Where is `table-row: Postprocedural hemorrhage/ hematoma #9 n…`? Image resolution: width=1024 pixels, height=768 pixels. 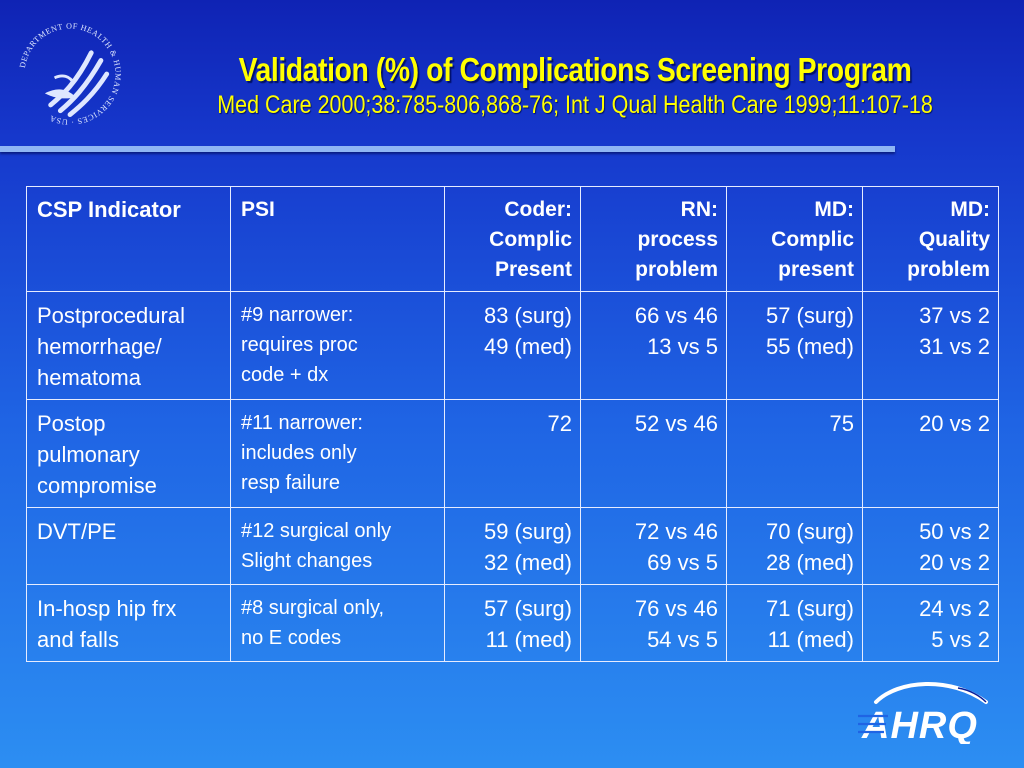
table-row: Postprocedural hemorrhage/ hematoma #9 n… is located at coordinates (512, 345).